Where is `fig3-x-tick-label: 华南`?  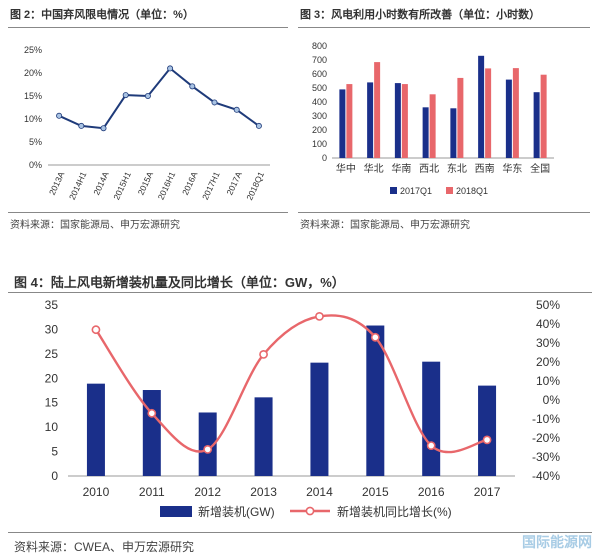 fig3-x-tick-label: 华南 is located at coordinates (401, 168).